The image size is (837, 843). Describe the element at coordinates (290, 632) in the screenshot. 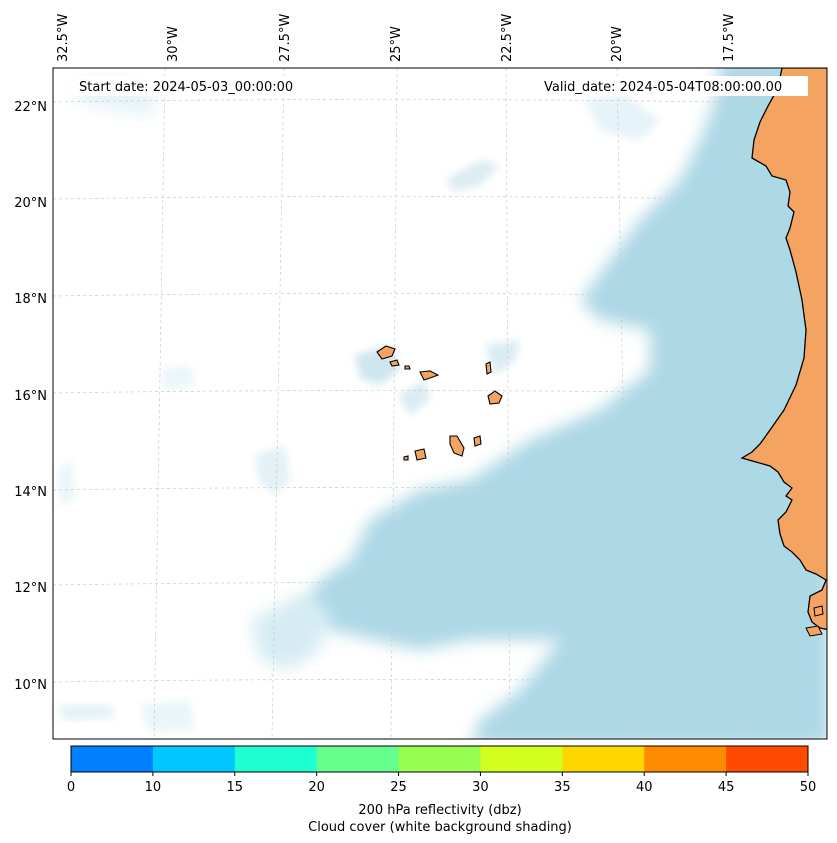

I see `cloud-band-west` at that location.